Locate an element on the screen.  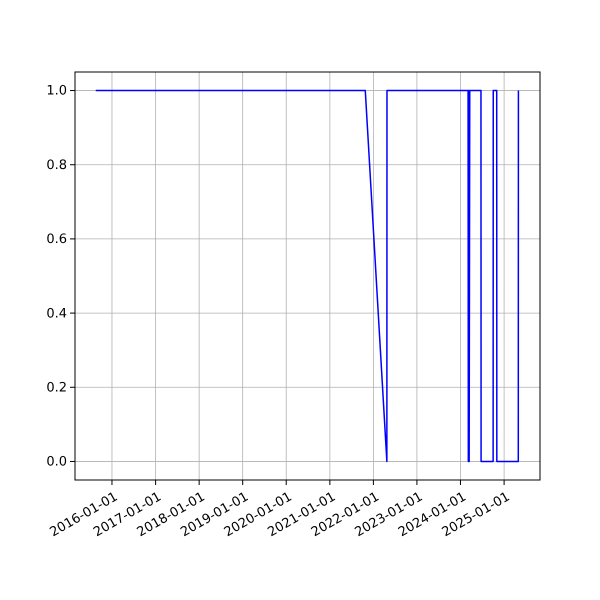
y-tick-label: 0.0 is located at coordinates (56, 462).